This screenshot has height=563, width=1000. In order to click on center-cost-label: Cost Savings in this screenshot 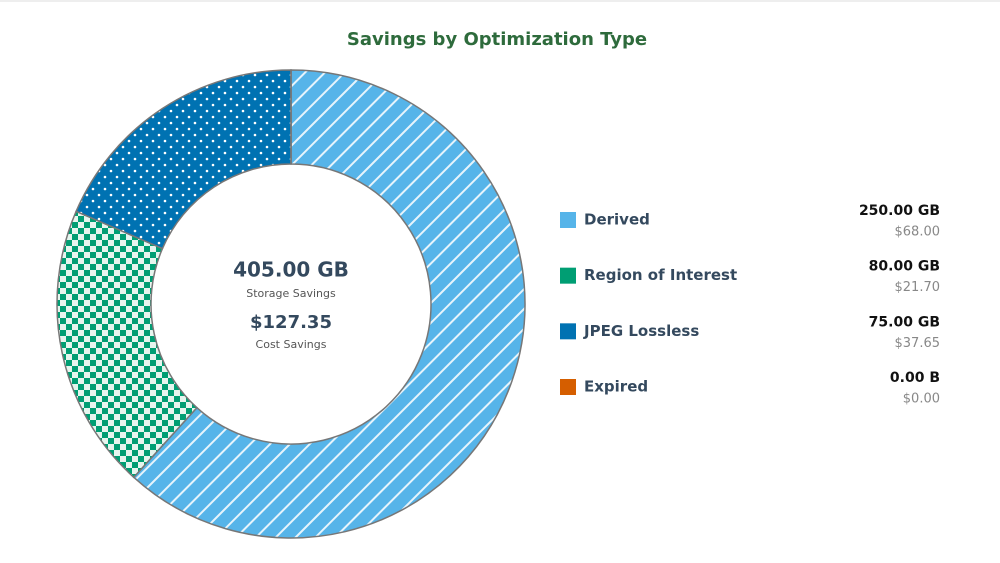, I will do `click(291, 344)`.